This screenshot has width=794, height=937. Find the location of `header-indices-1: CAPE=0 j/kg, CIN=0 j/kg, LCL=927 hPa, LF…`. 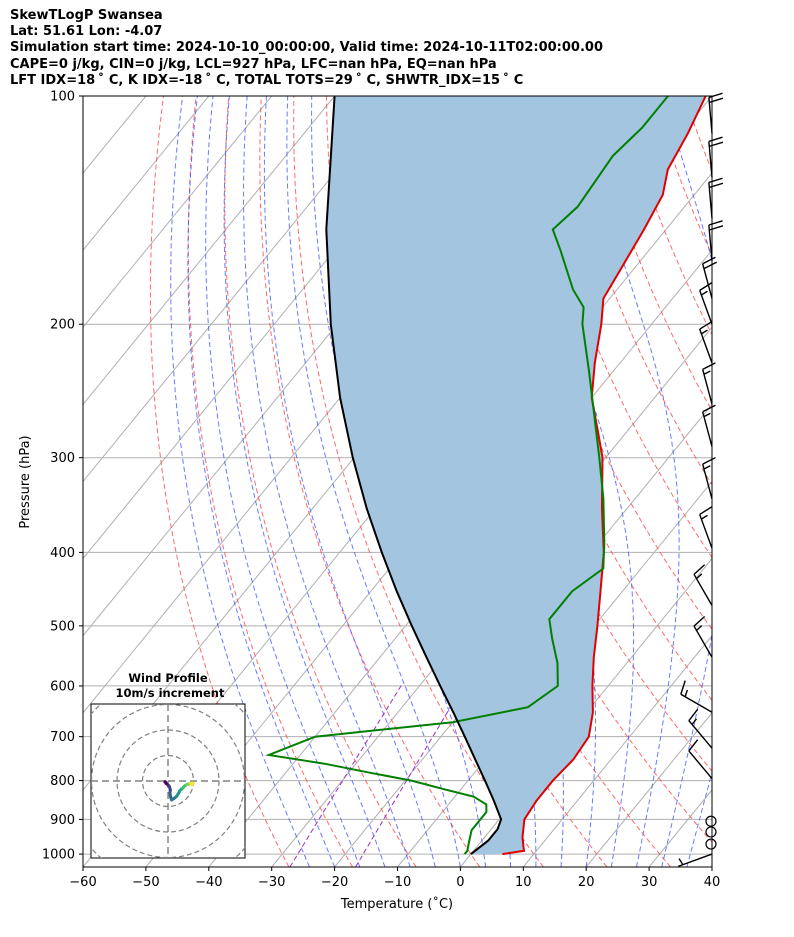

header-indices-1: CAPE=0 j/kg, CIN=0 j/kg, LCL=927 hPa, LF… is located at coordinates (253, 64).